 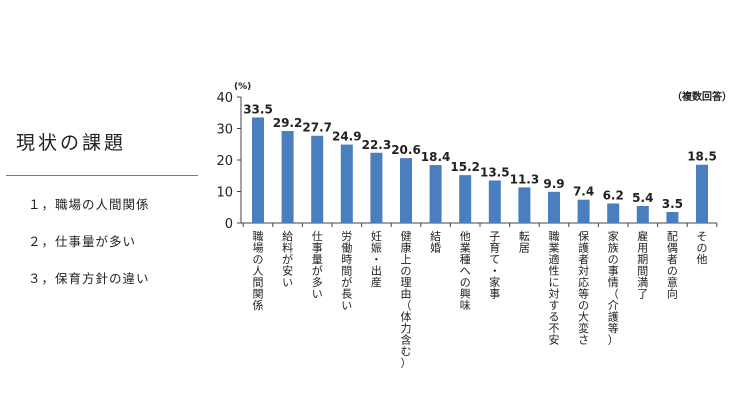 I want to click on category-label: 職場の人間関係, so click(x=258, y=271).